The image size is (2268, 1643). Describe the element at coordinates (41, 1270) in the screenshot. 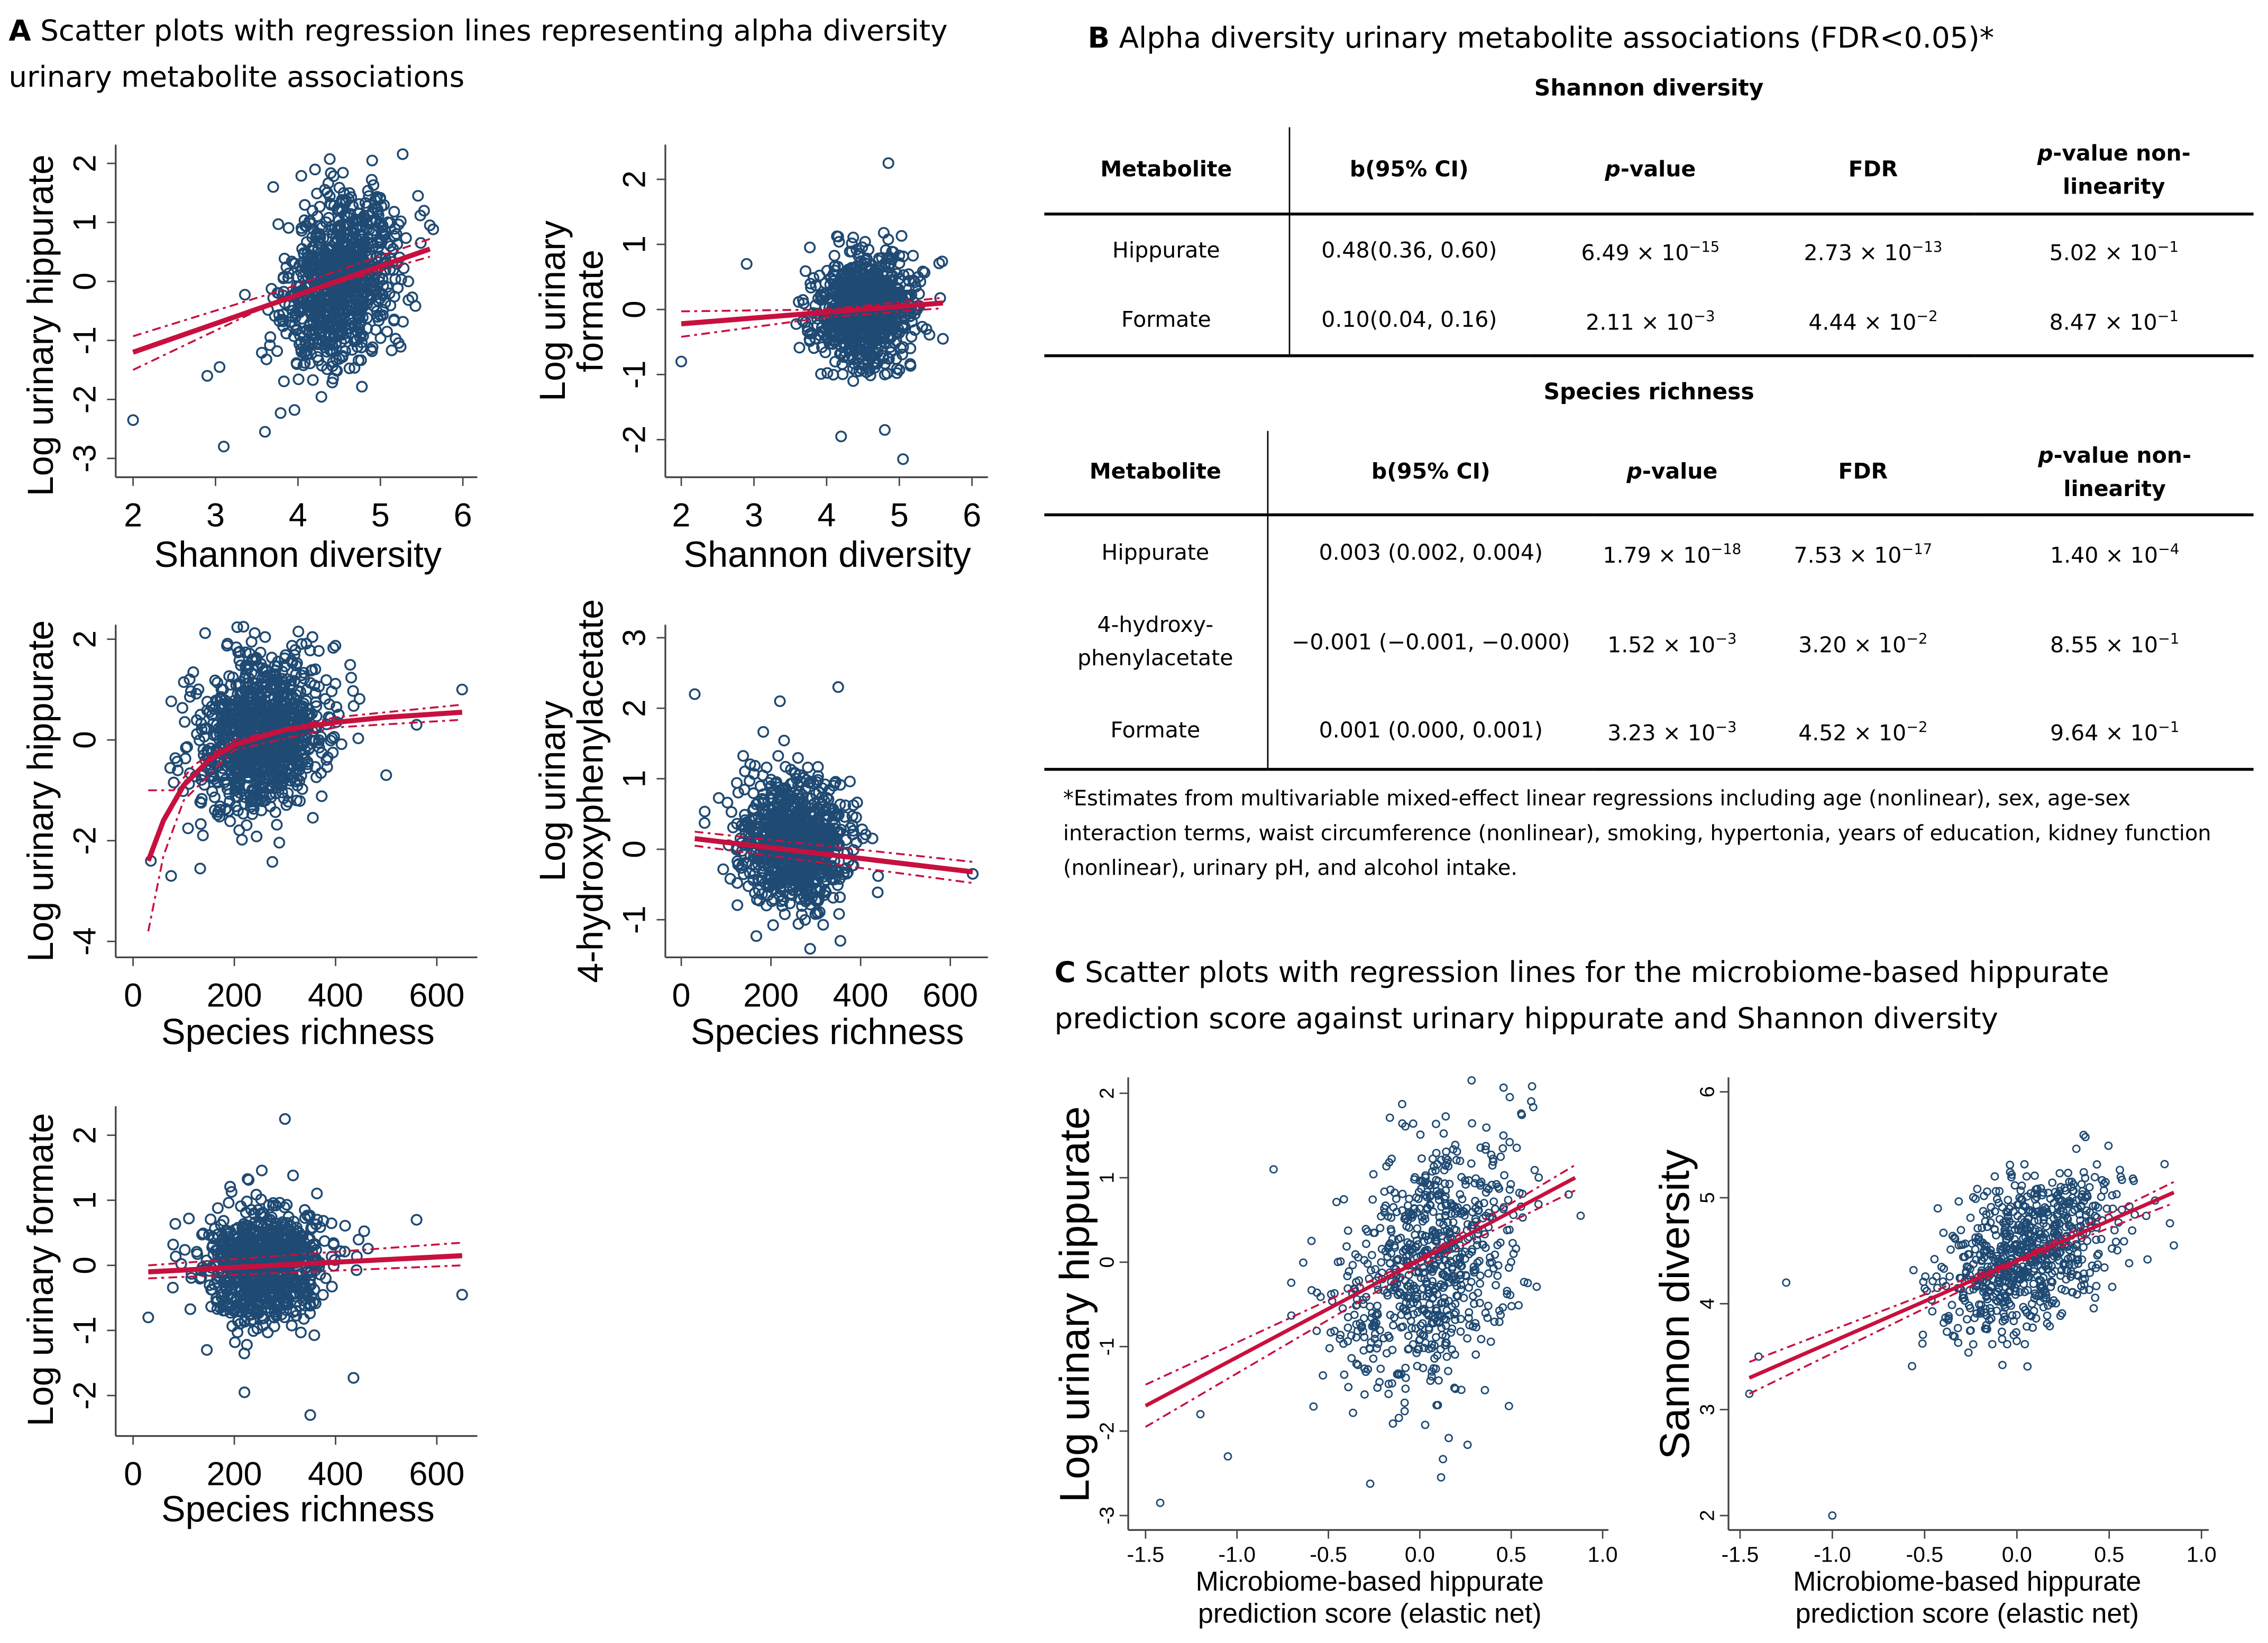

I see `y-axis-label: Log urinary formate` at that location.